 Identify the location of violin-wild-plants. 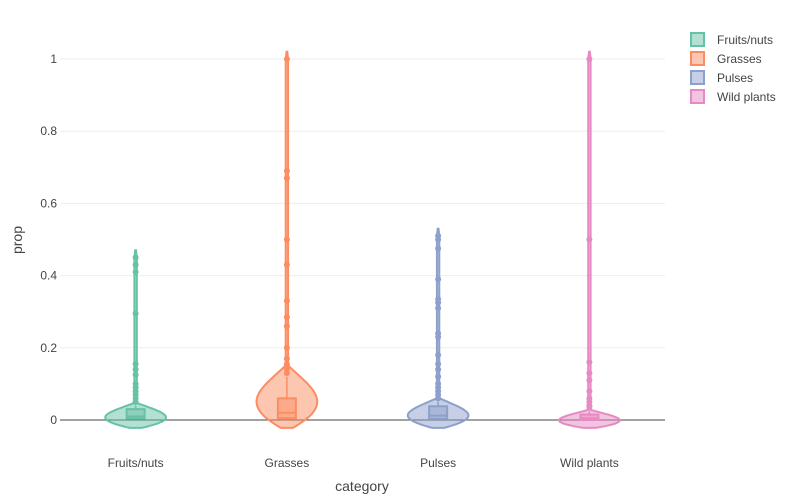
(589, 239).